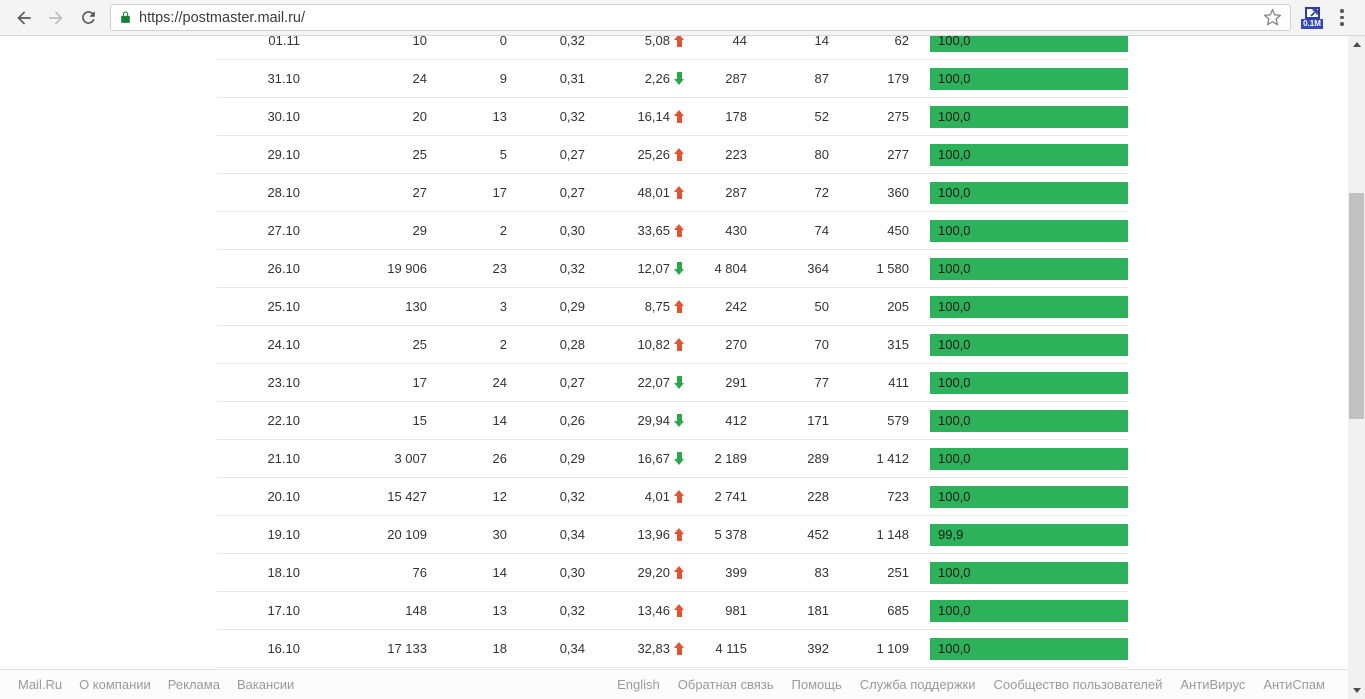 Image resolution: width=1365 pixels, height=699 pixels. Describe the element at coordinates (416, 306) in the screenshot. I see `cell-value-1: 130` at that location.